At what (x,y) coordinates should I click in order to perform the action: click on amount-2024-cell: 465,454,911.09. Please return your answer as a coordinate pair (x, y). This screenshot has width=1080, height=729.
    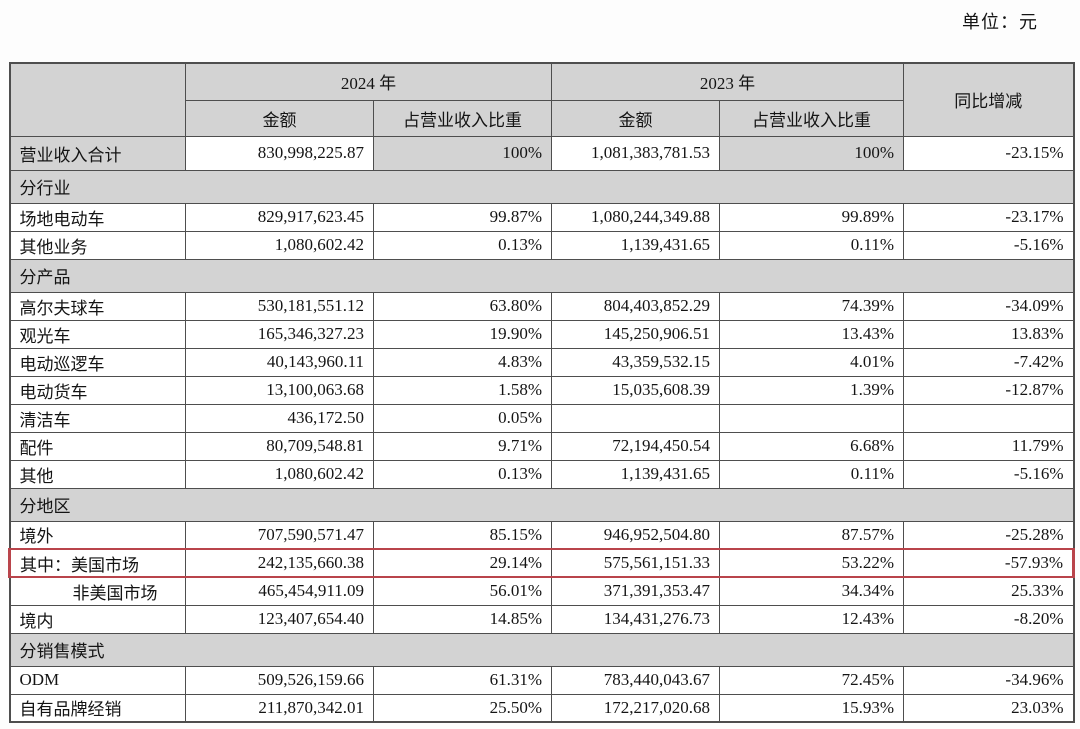
    Looking at the image, I should click on (279, 591).